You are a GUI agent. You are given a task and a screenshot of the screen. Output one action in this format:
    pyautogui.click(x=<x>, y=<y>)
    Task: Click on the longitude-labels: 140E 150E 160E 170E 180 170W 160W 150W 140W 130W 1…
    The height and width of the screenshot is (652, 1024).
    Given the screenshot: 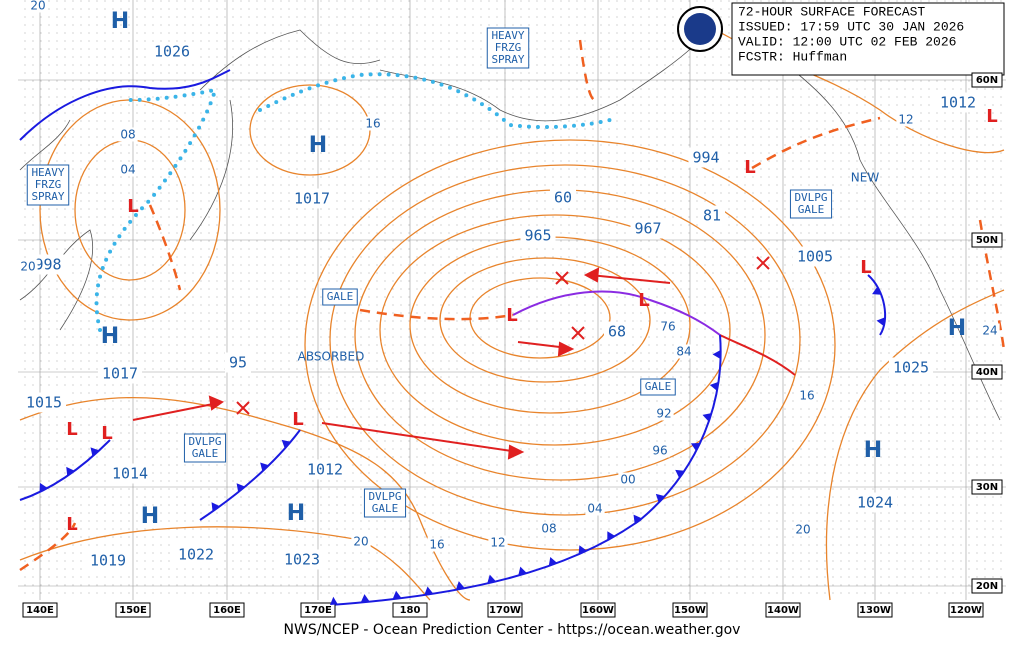 What is the action you would take?
    pyautogui.click(x=503, y=610)
    